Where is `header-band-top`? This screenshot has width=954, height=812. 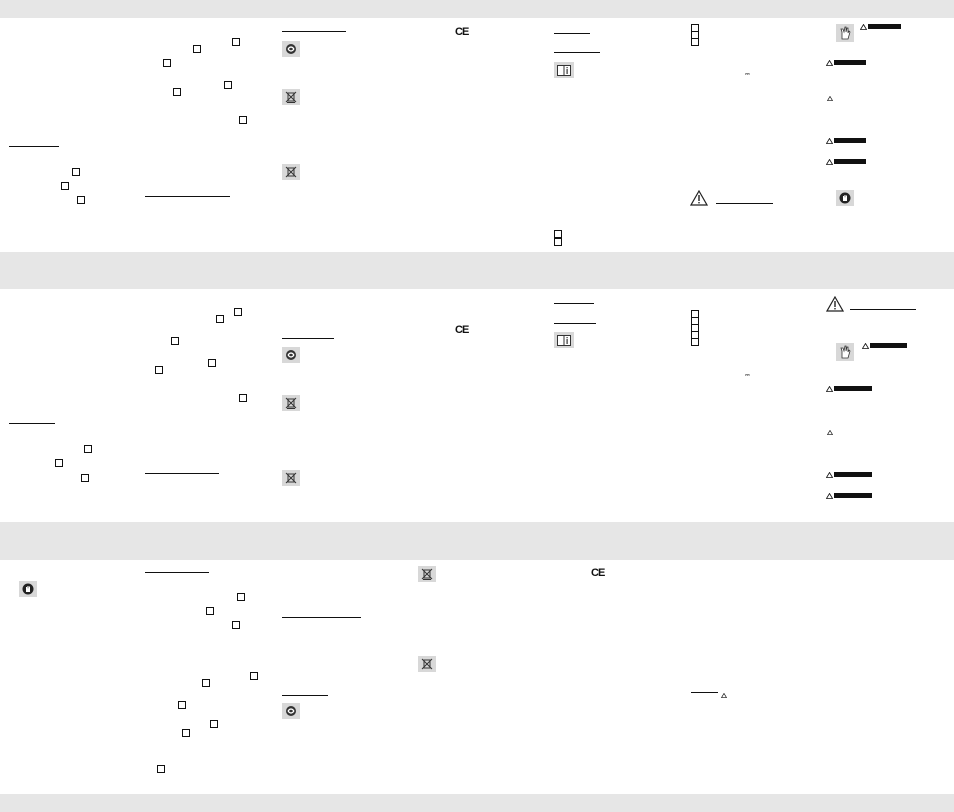
header-band-top is located at coordinates (477, 9).